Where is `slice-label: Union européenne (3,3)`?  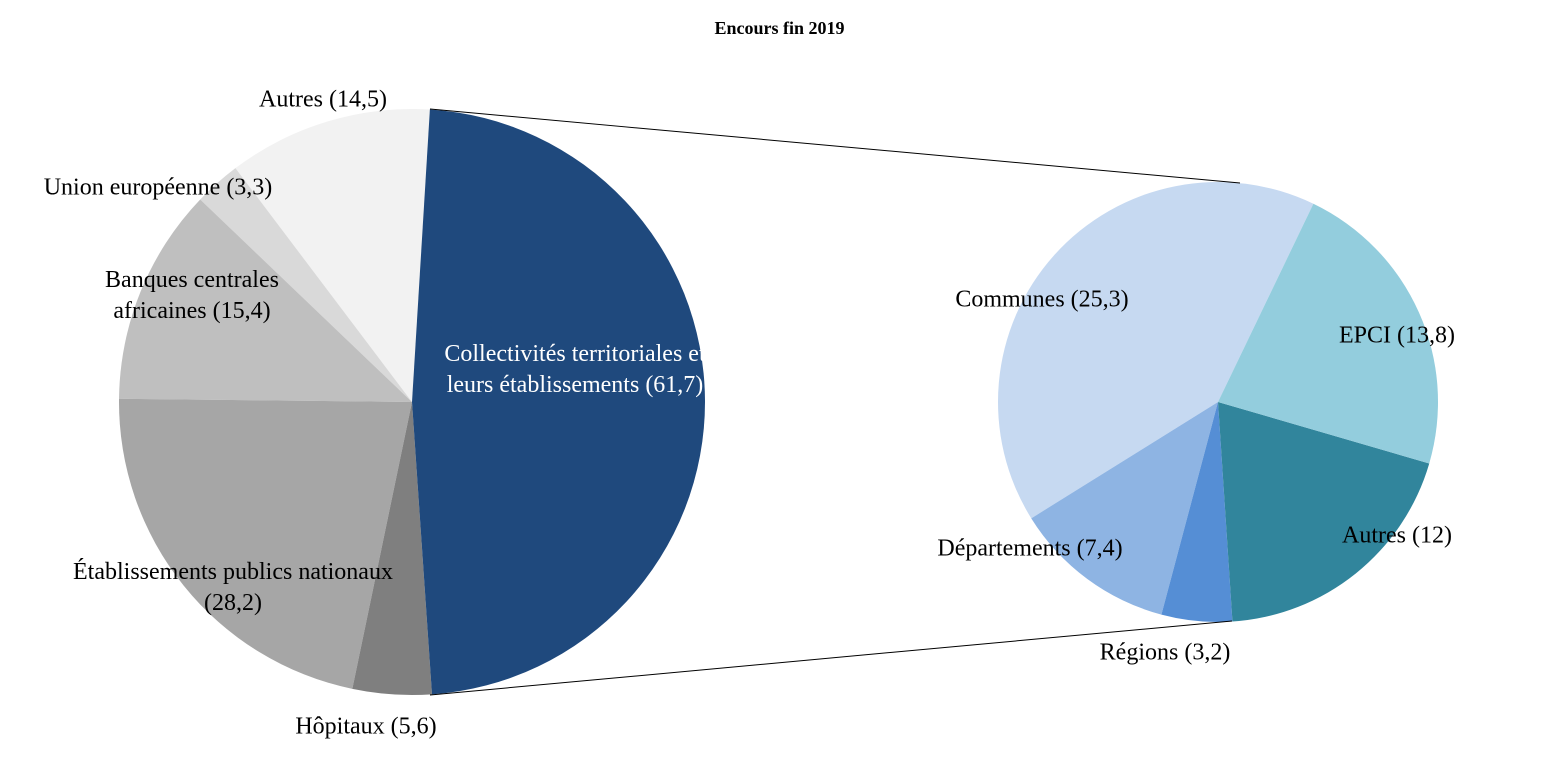 slice-label: Union européenne (3,3) is located at coordinates (158, 188).